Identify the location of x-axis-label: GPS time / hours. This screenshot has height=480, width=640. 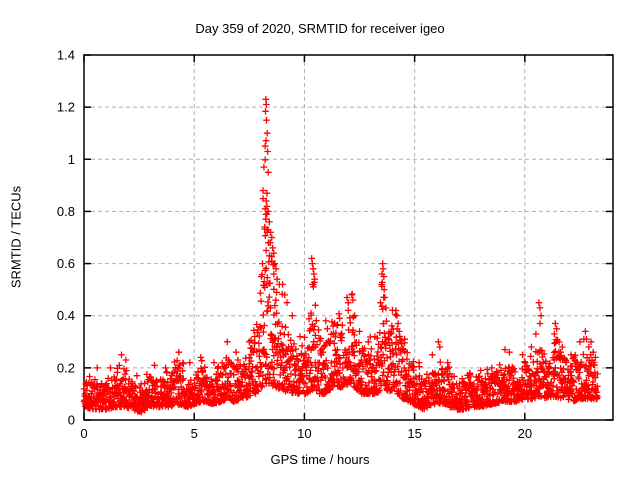
(320, 459).